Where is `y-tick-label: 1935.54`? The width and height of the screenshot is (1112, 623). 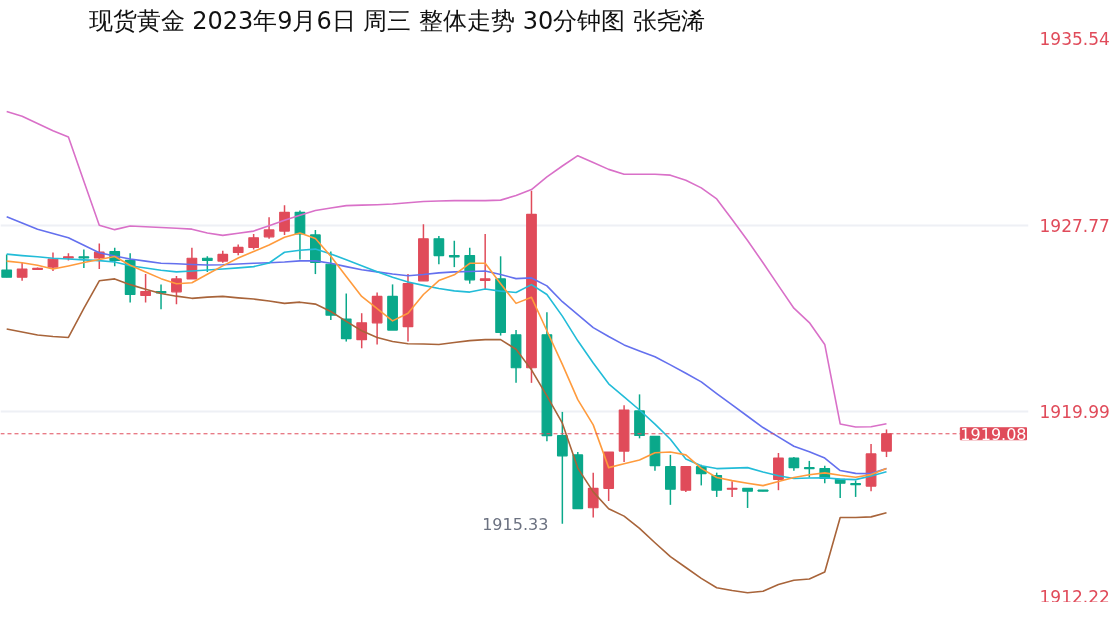
y-tick-label: 1935.54 is located at coordinates (1074, 39).